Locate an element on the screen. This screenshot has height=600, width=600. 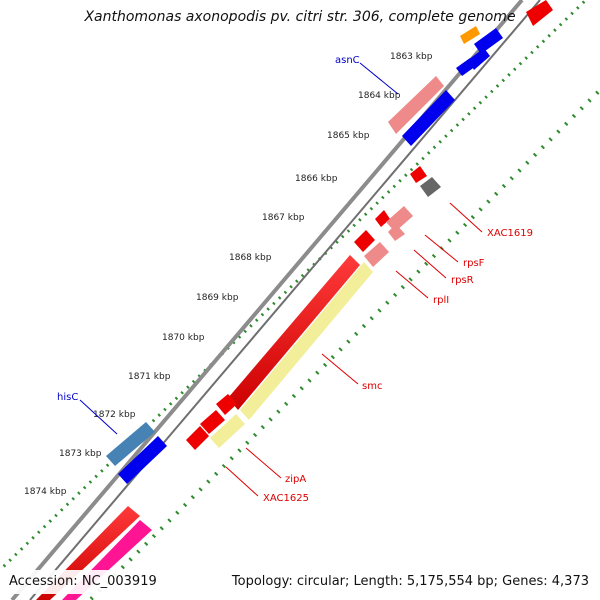
gene-label-asnc: asnC is located at coordinates (347, 60).